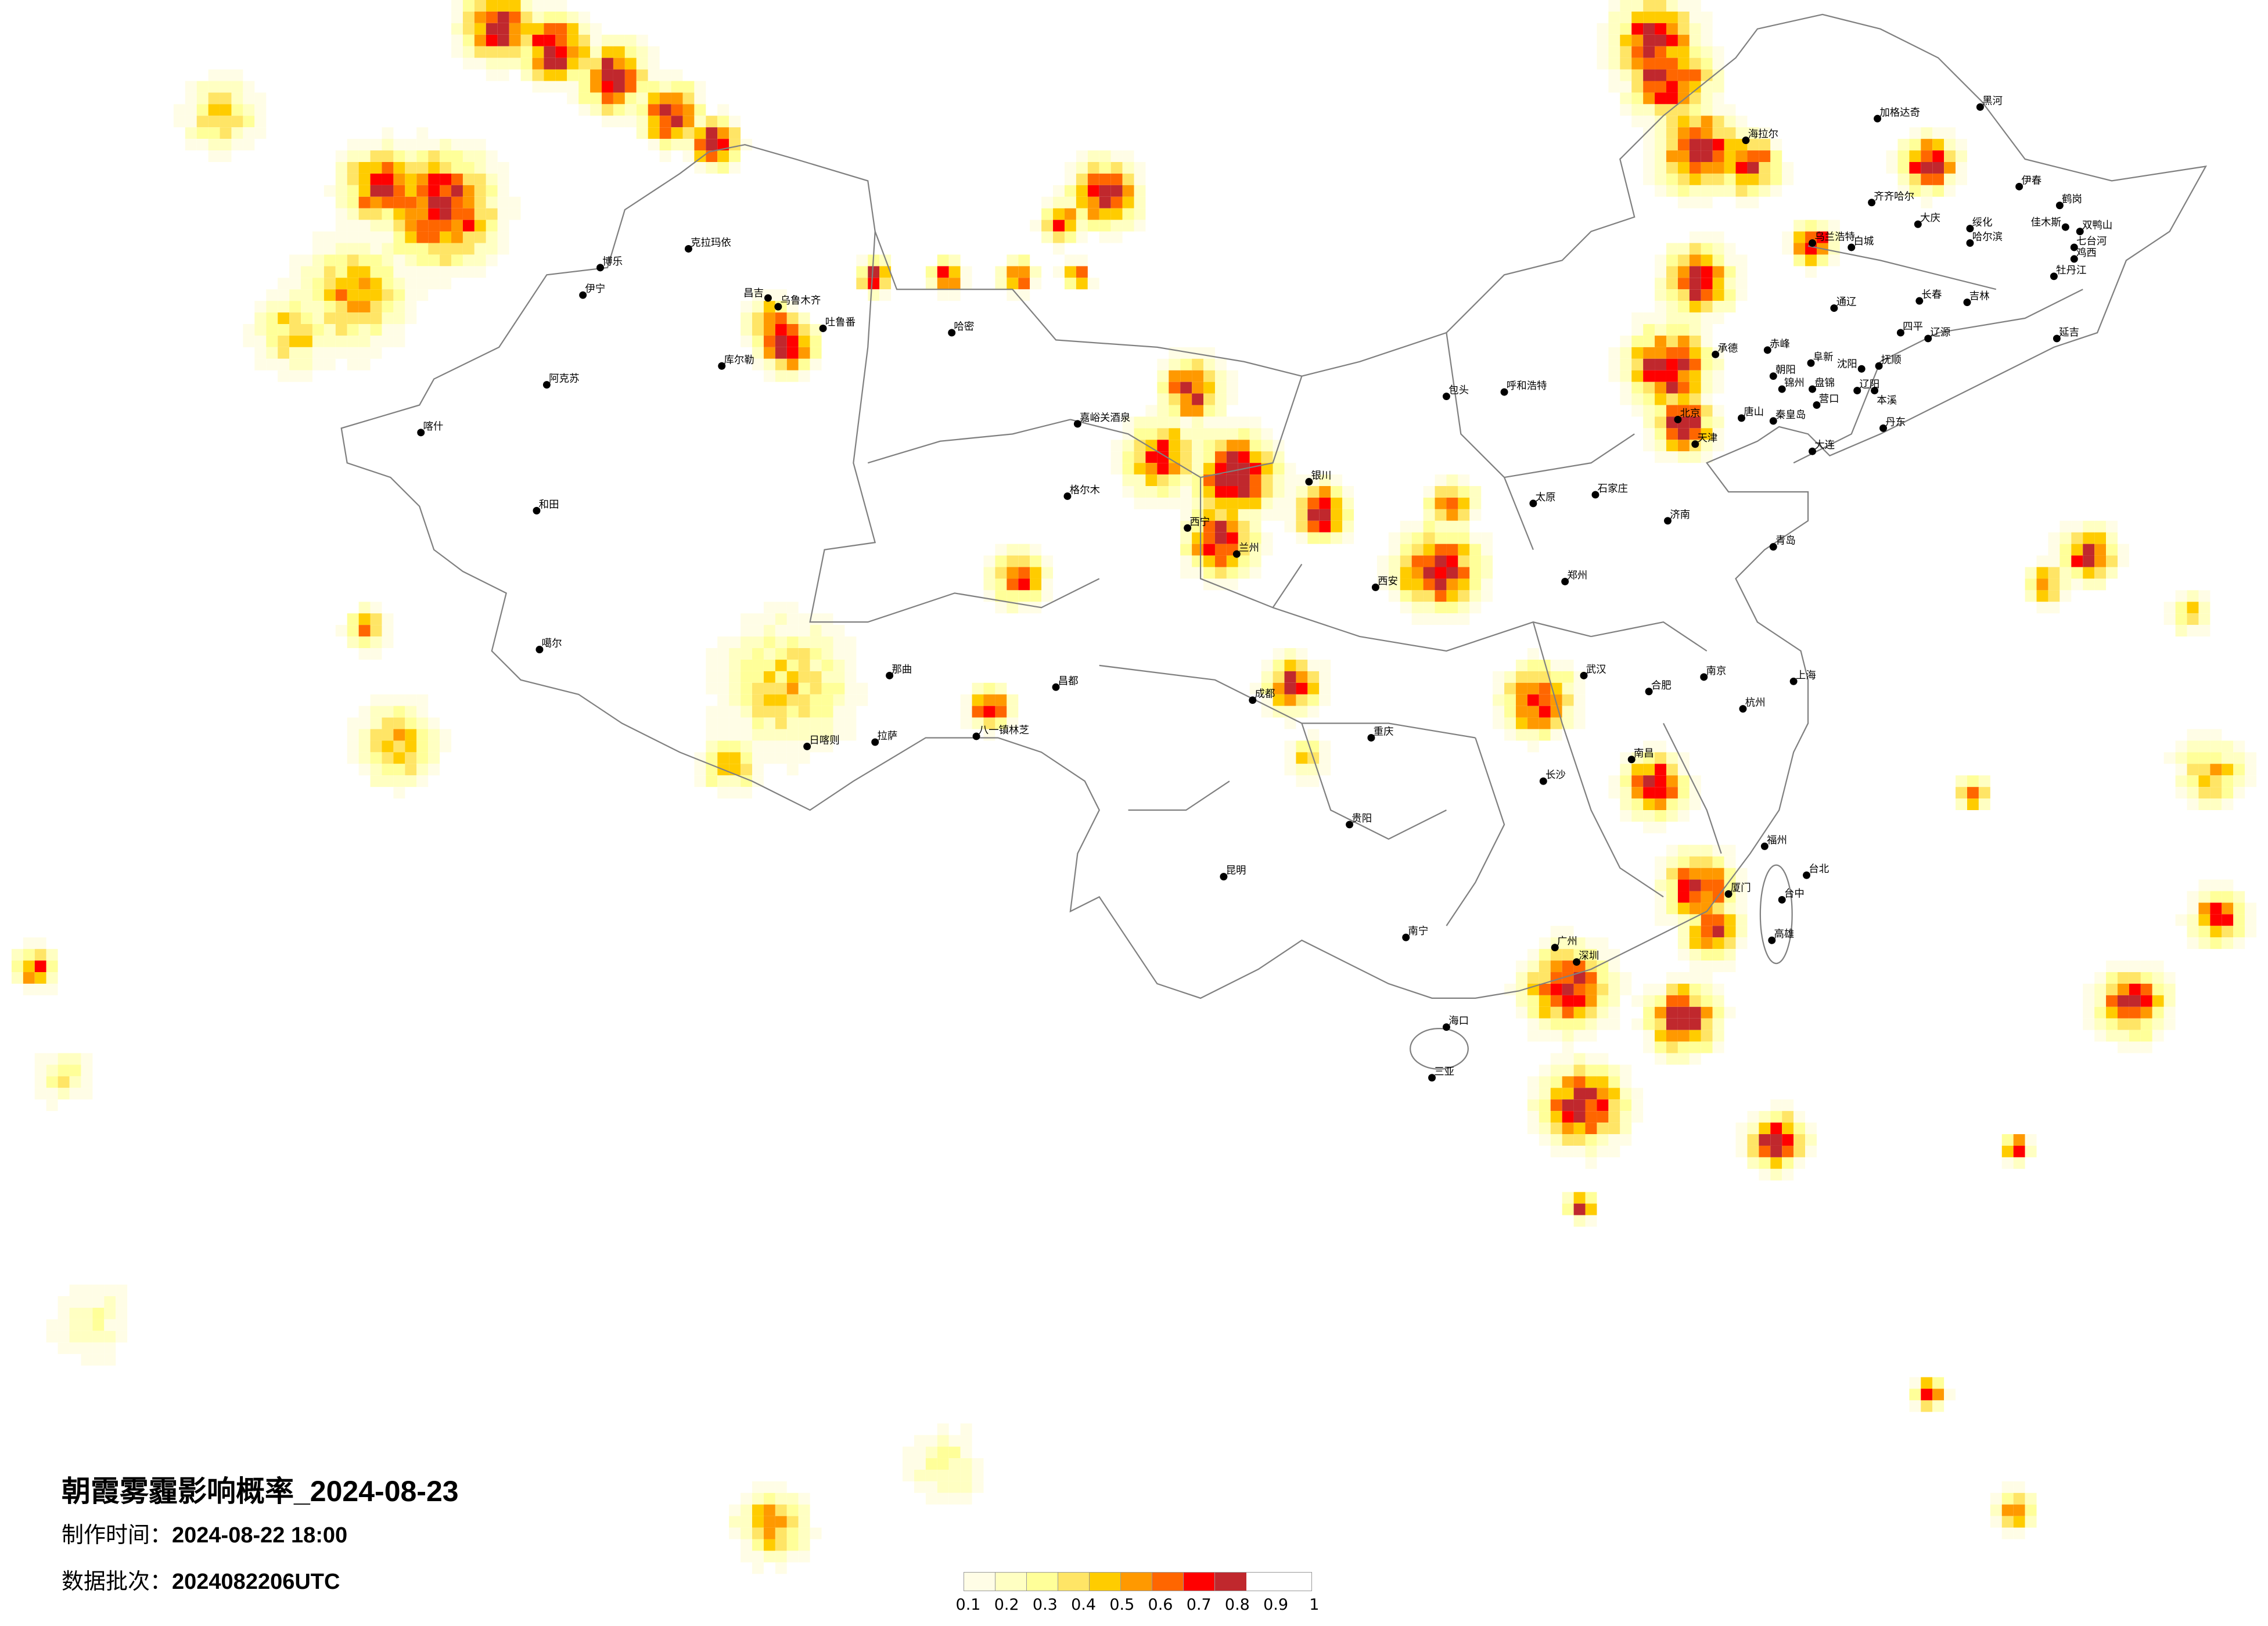 This screenshot has height=1626, width=2268. Describe the element at coordinates (1233, 873) in the screenshot. I see `city-marker: 昆明` at that location.